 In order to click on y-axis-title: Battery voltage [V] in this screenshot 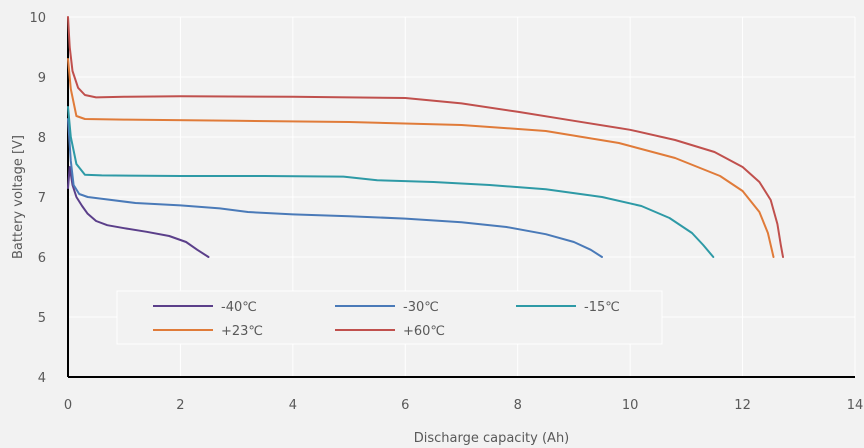, I will do `click(18, 197)`.